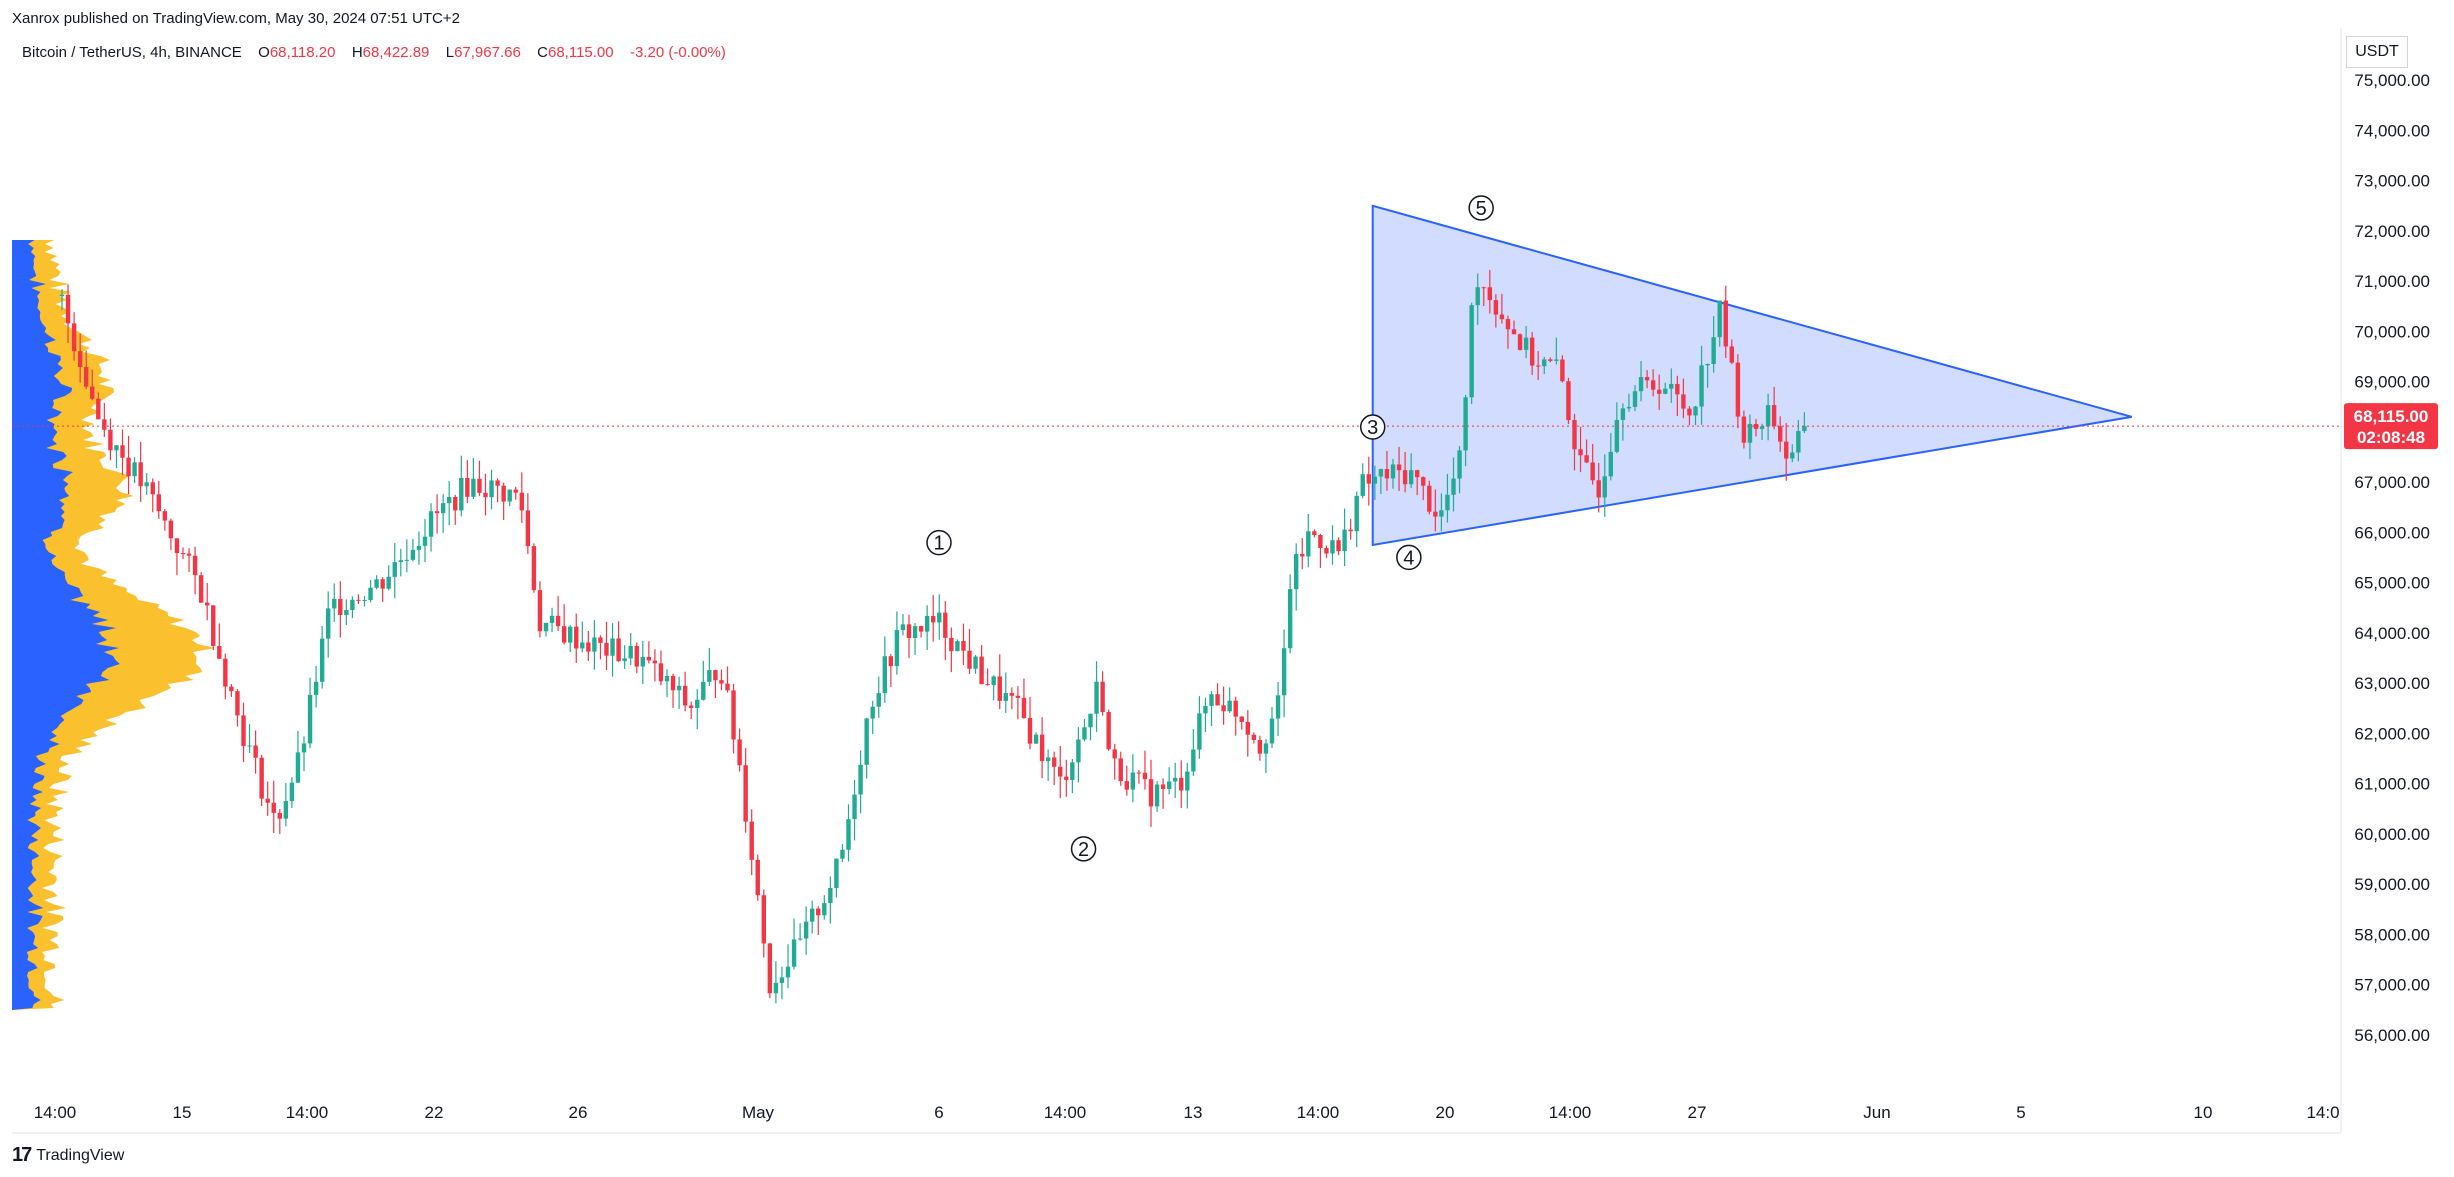 The image size is (2454, 1177). Describe the element at coordinates (2392, 281) in the screenshot. I see `price-tick-label: 71,000.00` at that location.